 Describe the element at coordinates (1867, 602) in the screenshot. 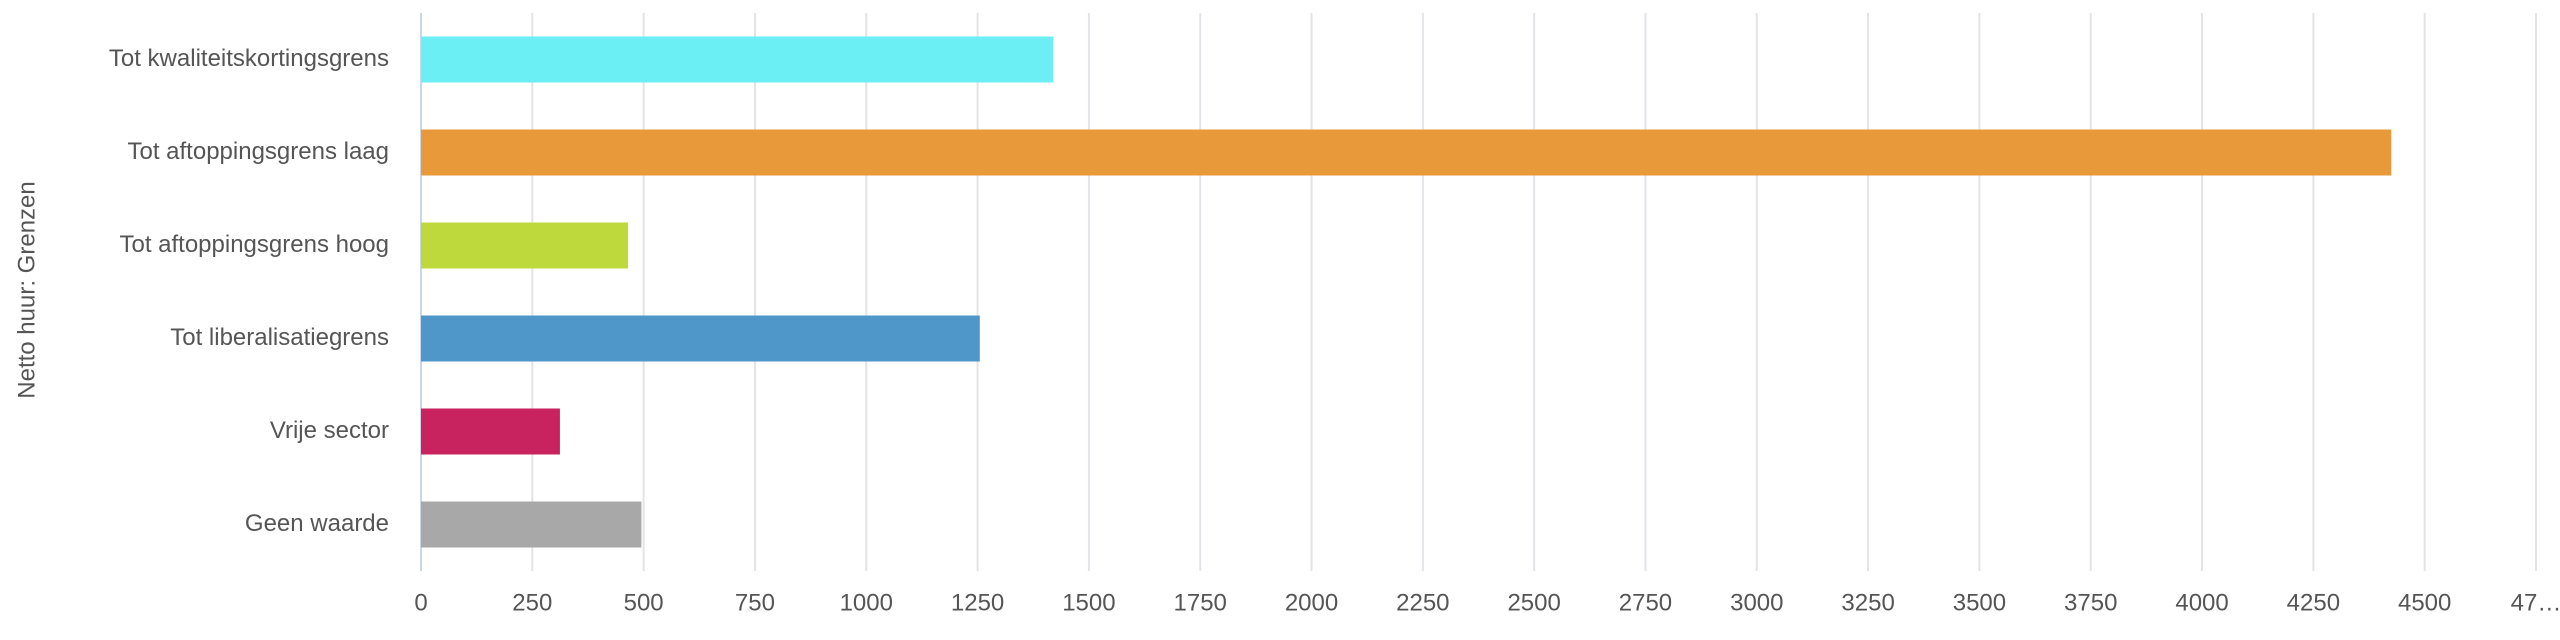

I see `x-tick-label: 3250` at that location.